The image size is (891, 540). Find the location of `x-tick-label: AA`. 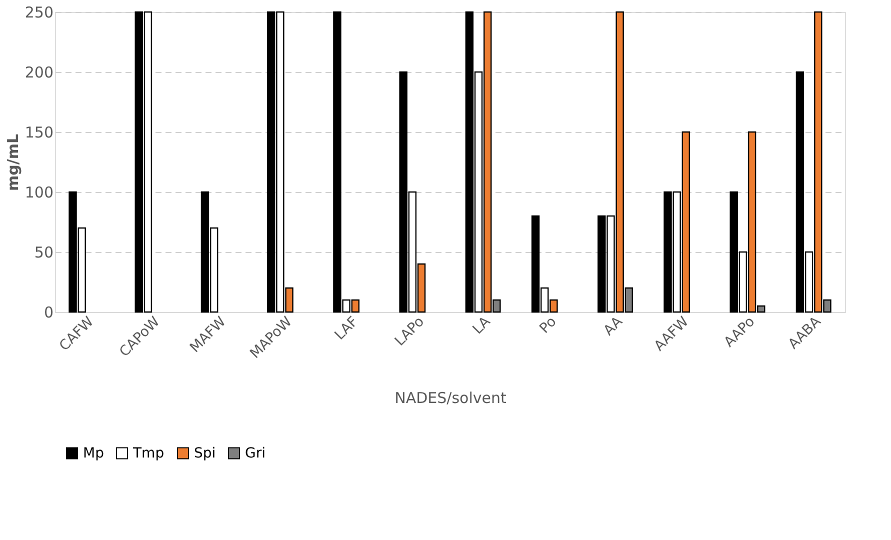

x-tick-label: AA is located at coordinates (613, 326).